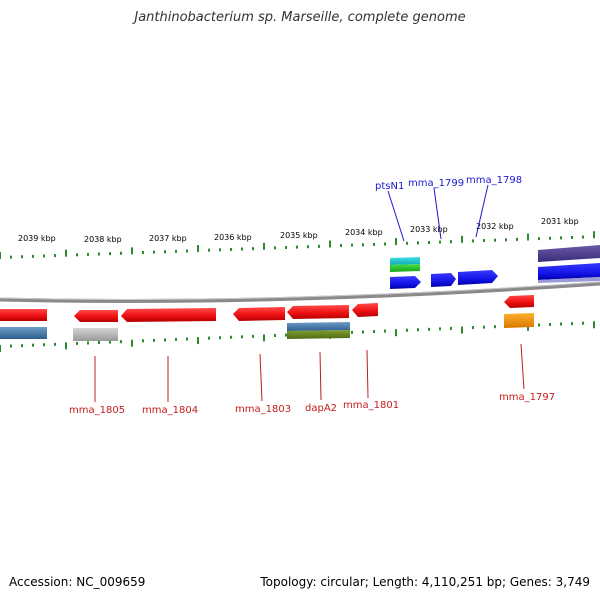 Image resolution: width=600 pixels, height=600 pixels. I want to click on gene-olive-dapA2, so click(318, 334).